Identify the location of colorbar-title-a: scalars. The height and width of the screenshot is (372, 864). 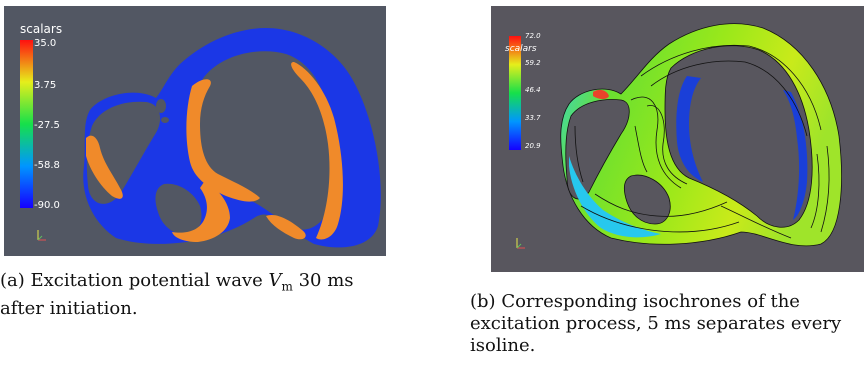
(41, 29).